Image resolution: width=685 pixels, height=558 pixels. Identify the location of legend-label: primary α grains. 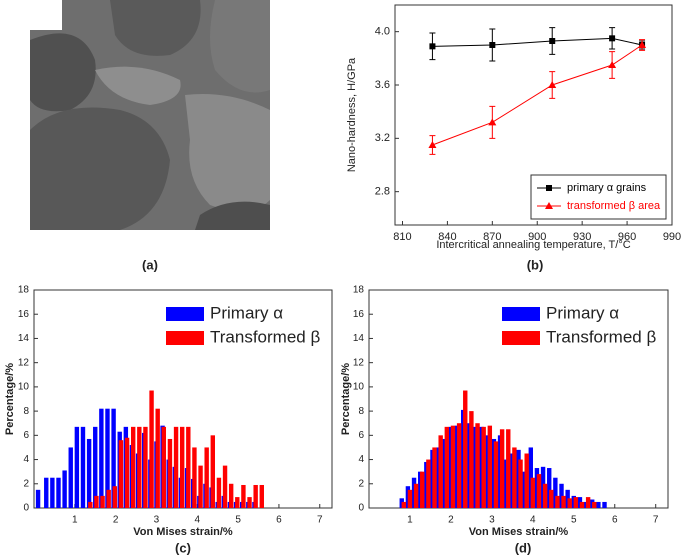
(607, 188).